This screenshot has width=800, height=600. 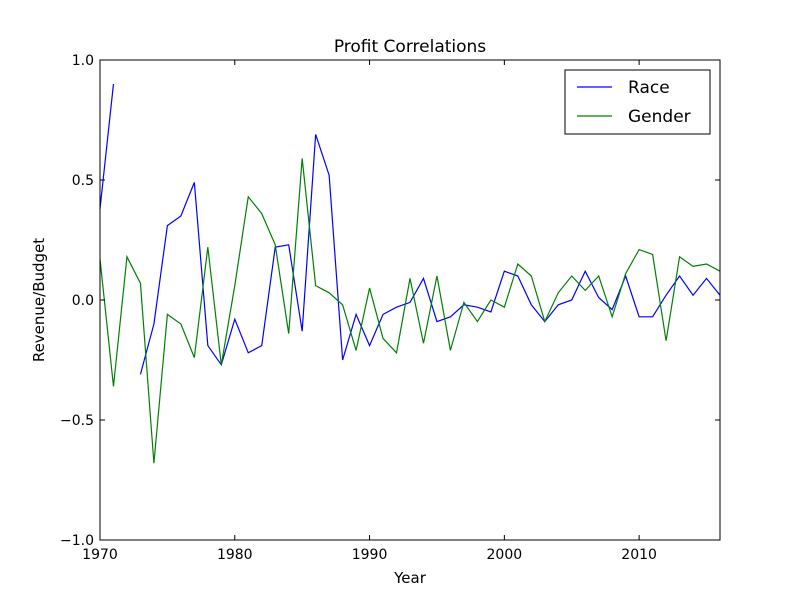 I want to click on legend: Race Gender, so click(x=637, y=102).